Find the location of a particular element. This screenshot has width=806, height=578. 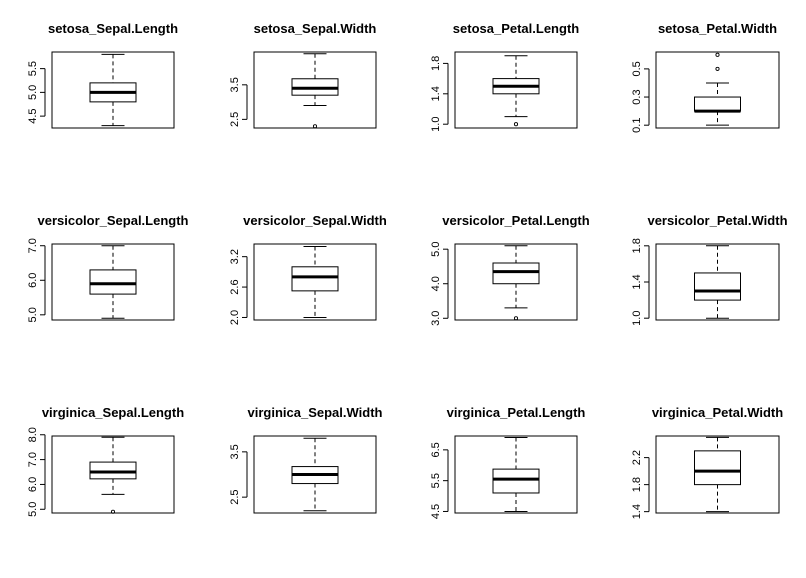

panel-title: versicolor_Sepal.Width is located at coordinates (315, 220).